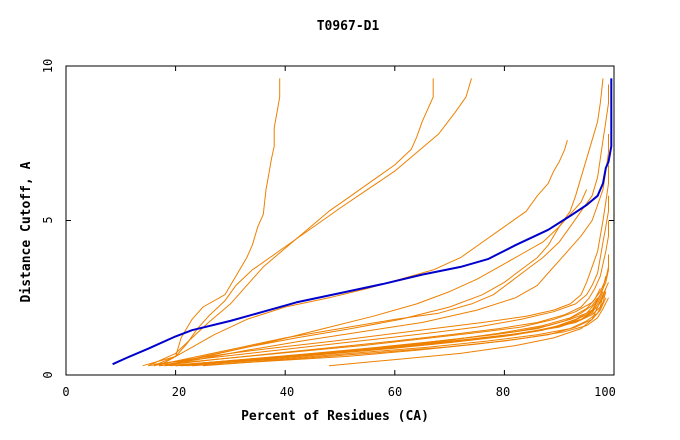  I want to click on y-tick-label: 0, so click(48, 374).